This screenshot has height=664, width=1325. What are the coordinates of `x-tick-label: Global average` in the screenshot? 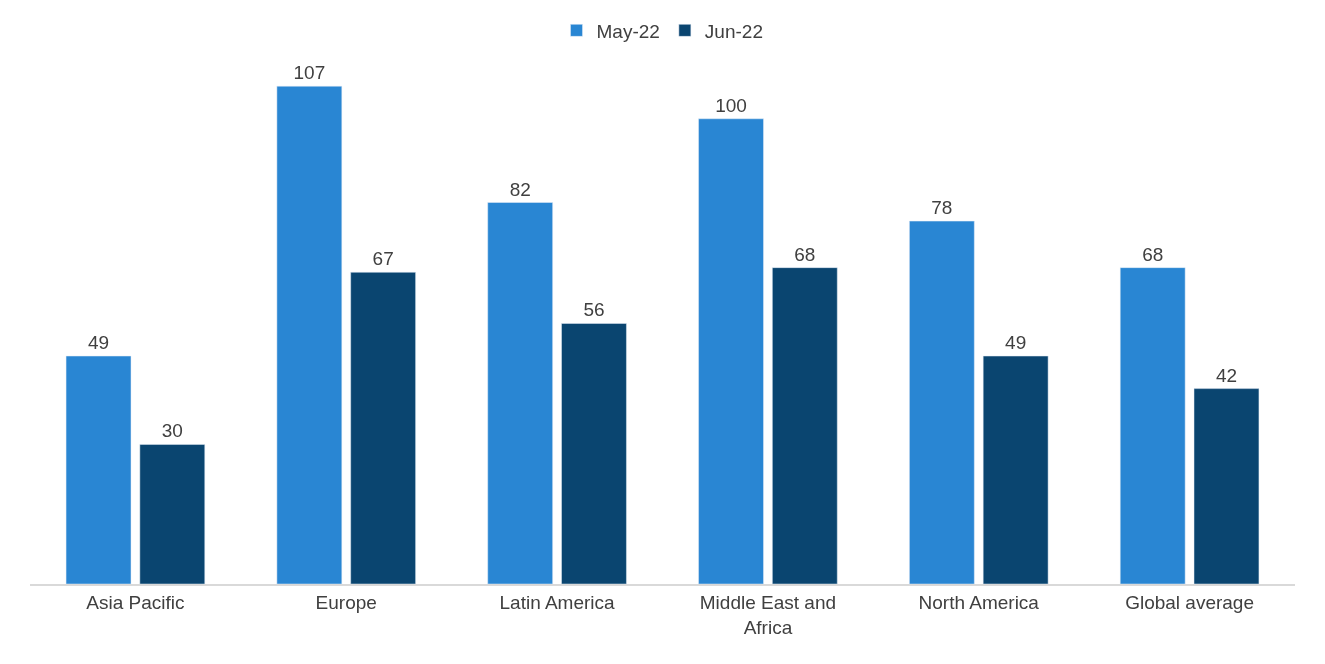 It's located at (1190, 602).